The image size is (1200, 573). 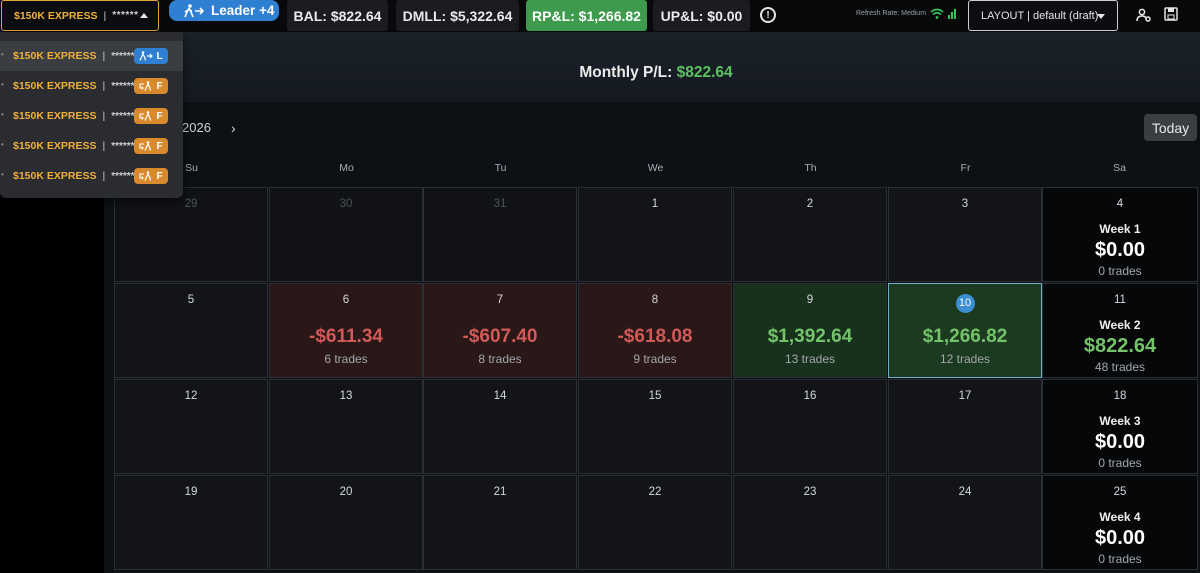 What do you see at coordinates (655, 336) in the screenshot?
I see `day-pl-amount: -$618.08` at bounding box center [655, 336].